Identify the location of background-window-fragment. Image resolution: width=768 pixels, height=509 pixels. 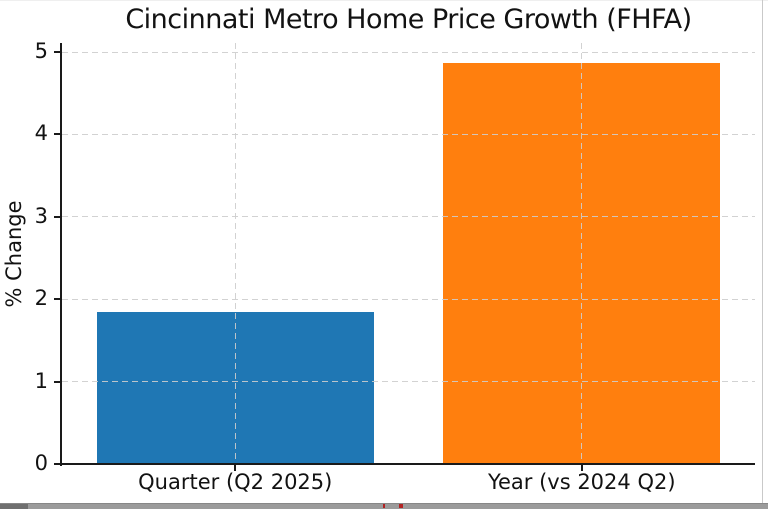
(384, 506).